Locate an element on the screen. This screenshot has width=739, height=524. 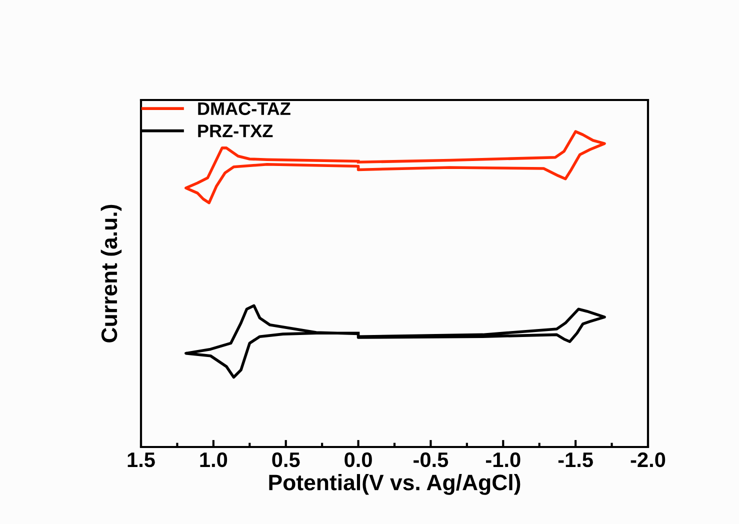
x-tick-label: 0.5 is located at coordinates (286, 460).